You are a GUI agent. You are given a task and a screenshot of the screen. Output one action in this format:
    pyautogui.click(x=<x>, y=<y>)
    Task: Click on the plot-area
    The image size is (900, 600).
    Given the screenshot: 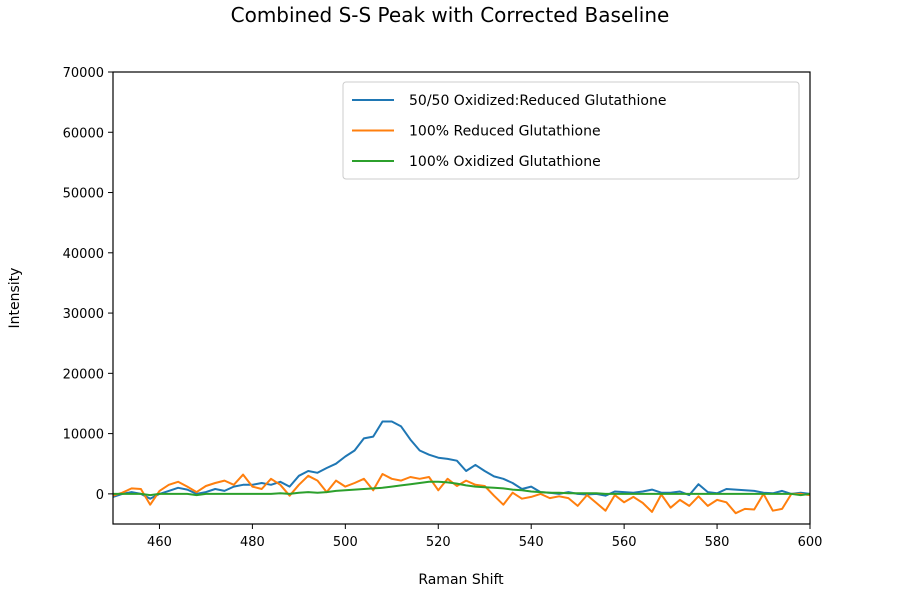 What is the action you would take?
    pyautogui.click(x=461, y=467)
    